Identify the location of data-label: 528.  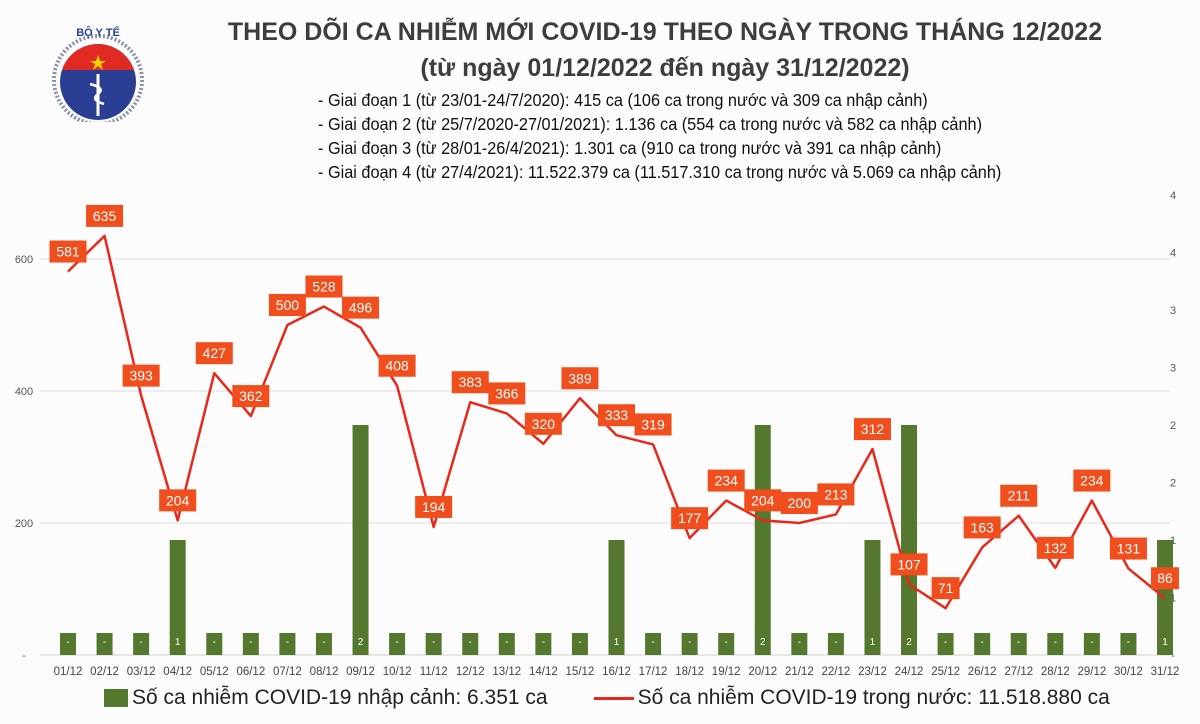
(324, 287).